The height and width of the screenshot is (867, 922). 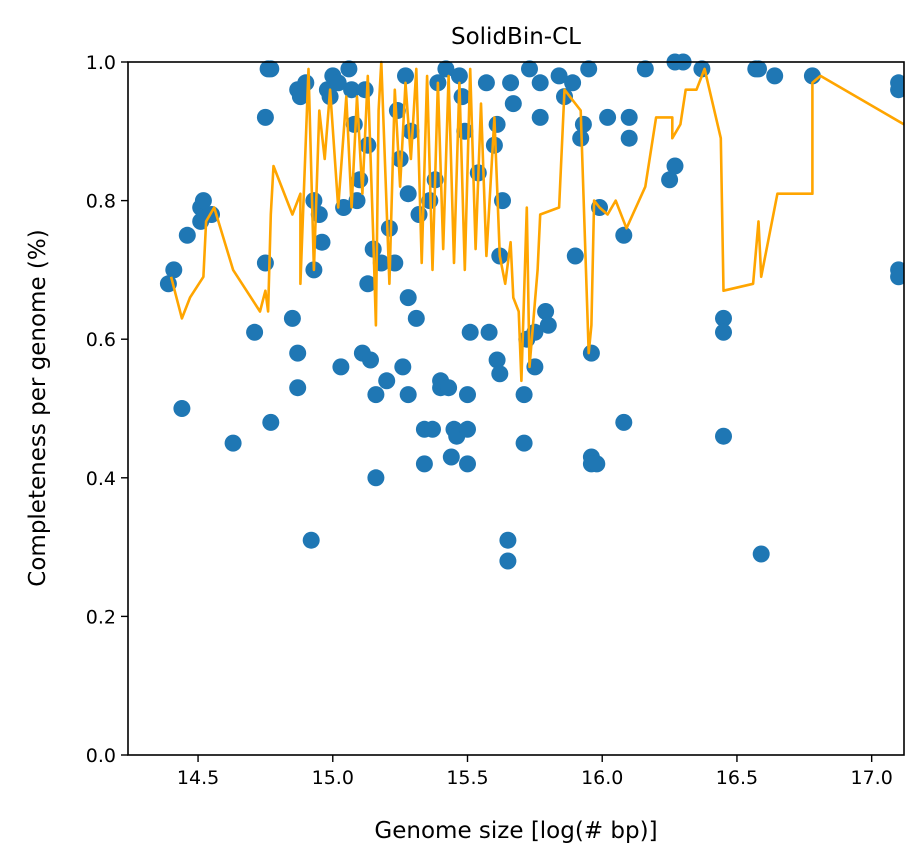 What do you see at coordinates (535, 772) in the screenshot?
I see `x-axis: 14.5 15.0 15.5 16.0 16.5 17.0` at bounding box center [535, 772].